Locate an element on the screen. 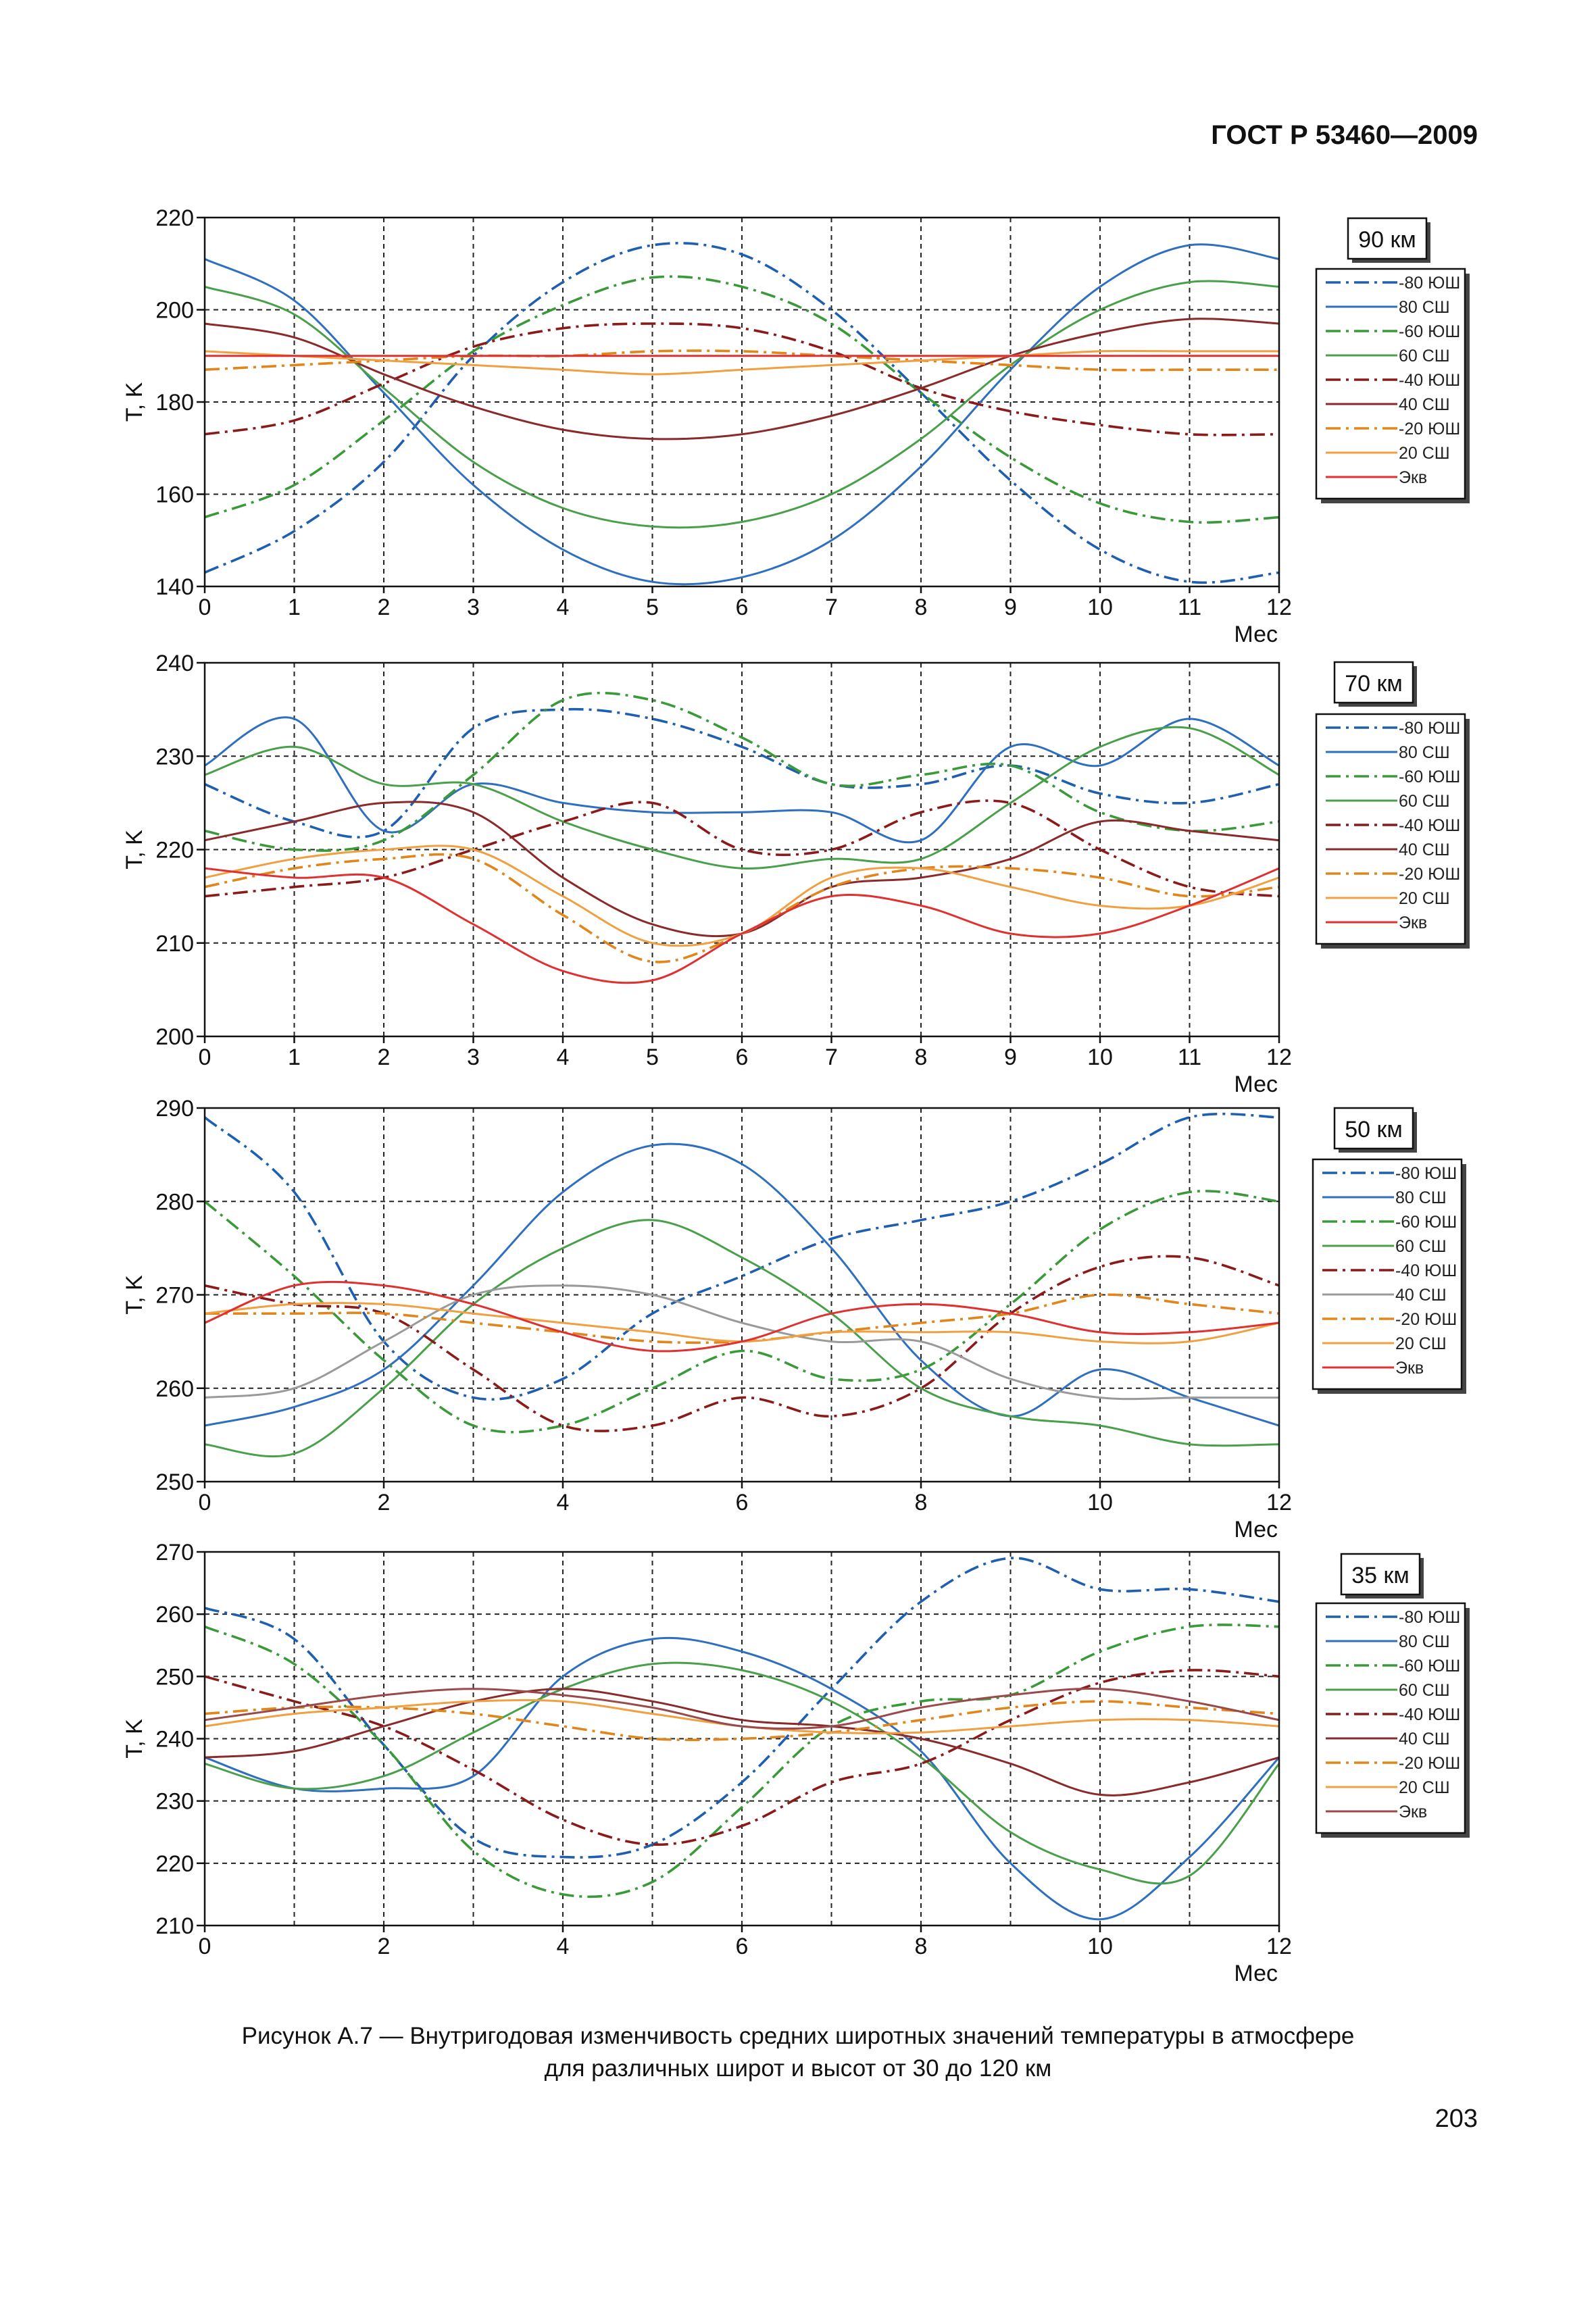  chart-title: 70 км is located at coordinates (1374, 684).